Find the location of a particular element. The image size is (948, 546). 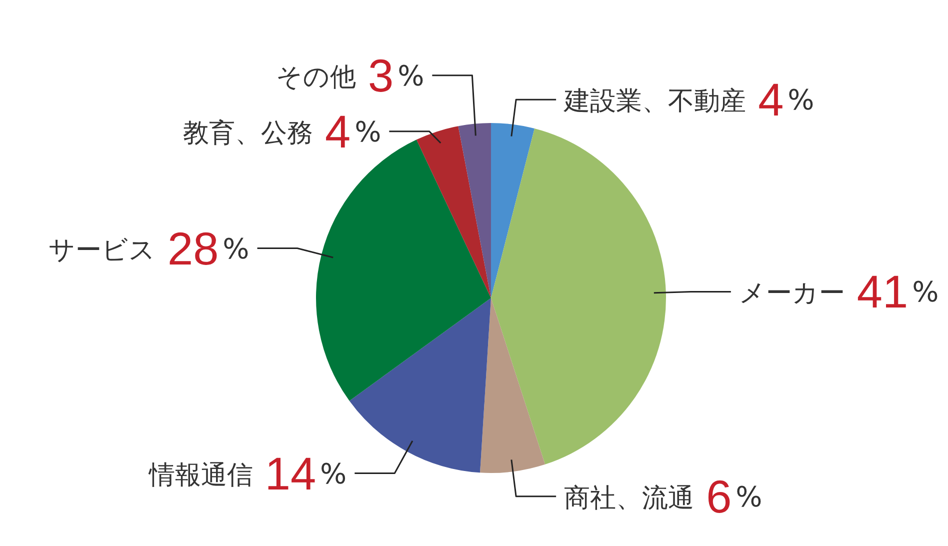

slice-label: サービス is located at coordinates (102, 250).